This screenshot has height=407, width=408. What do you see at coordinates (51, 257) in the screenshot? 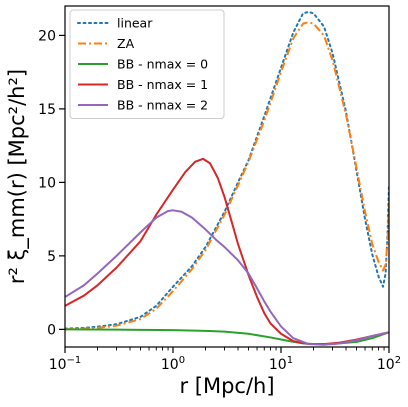
I see `y-tick-label: 5` at bounding box center [51, 257].